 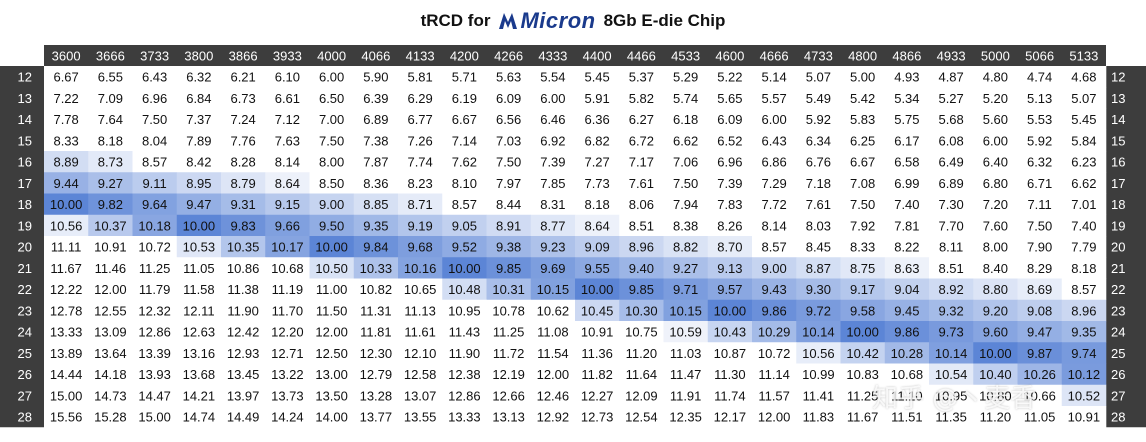 I want to click on cell-value-label: 12.55, so click(x=110, y=310).